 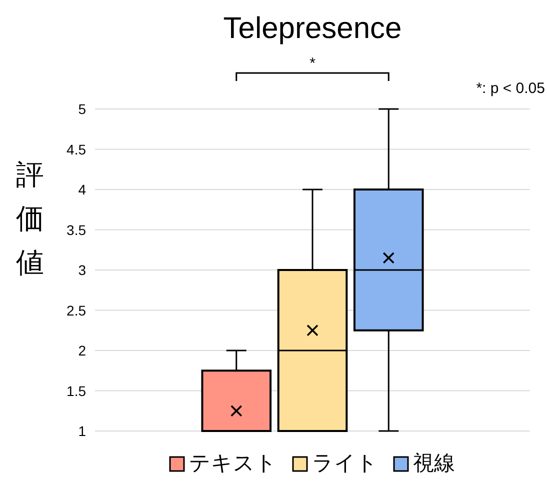 What do you see at coordinates (30, 218) in the screenshot?
I see `y-axis-title: 評価値` at bounding box center [30, 218].